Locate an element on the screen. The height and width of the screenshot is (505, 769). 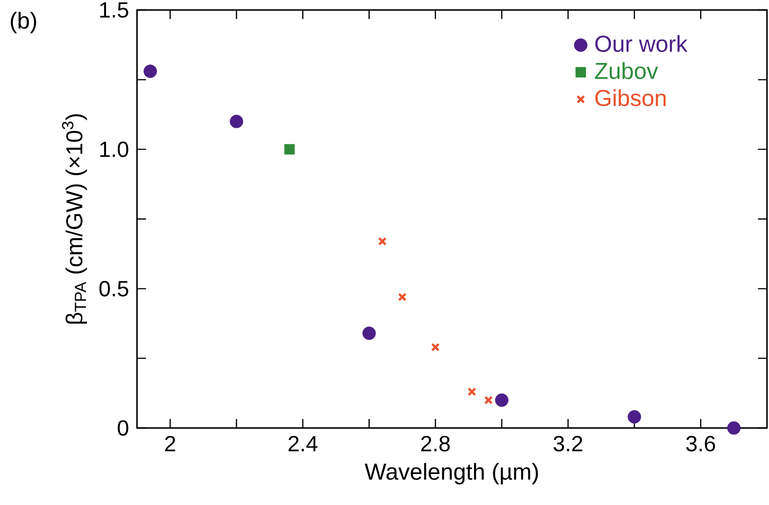
x-tick-label: 3.2 is located at coordinates (568, 444).